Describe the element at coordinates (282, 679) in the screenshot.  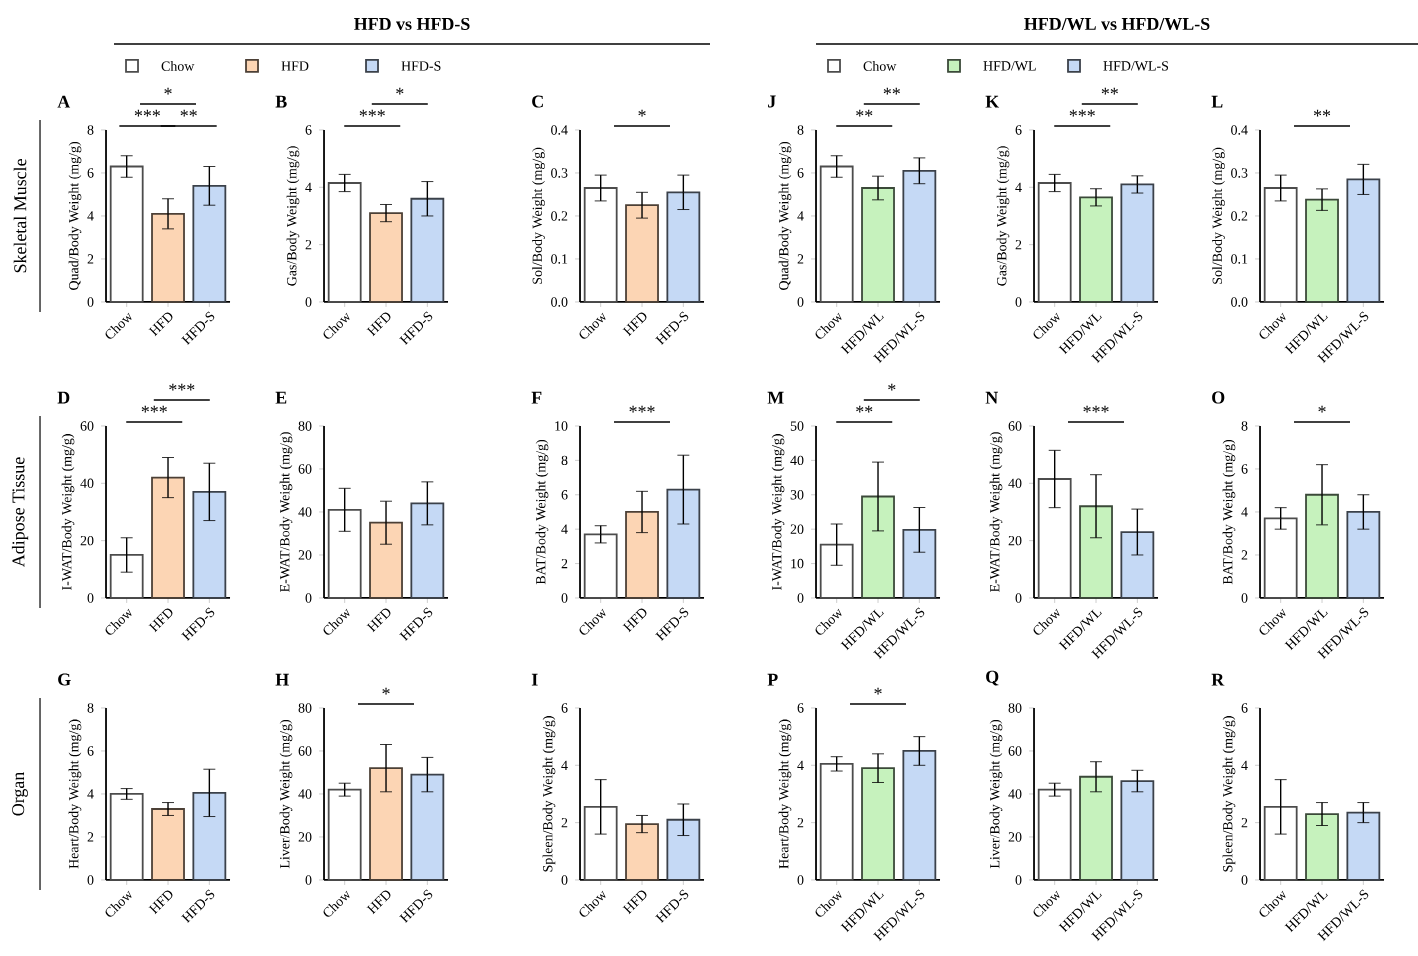
I see `chart-title: H` at that location.